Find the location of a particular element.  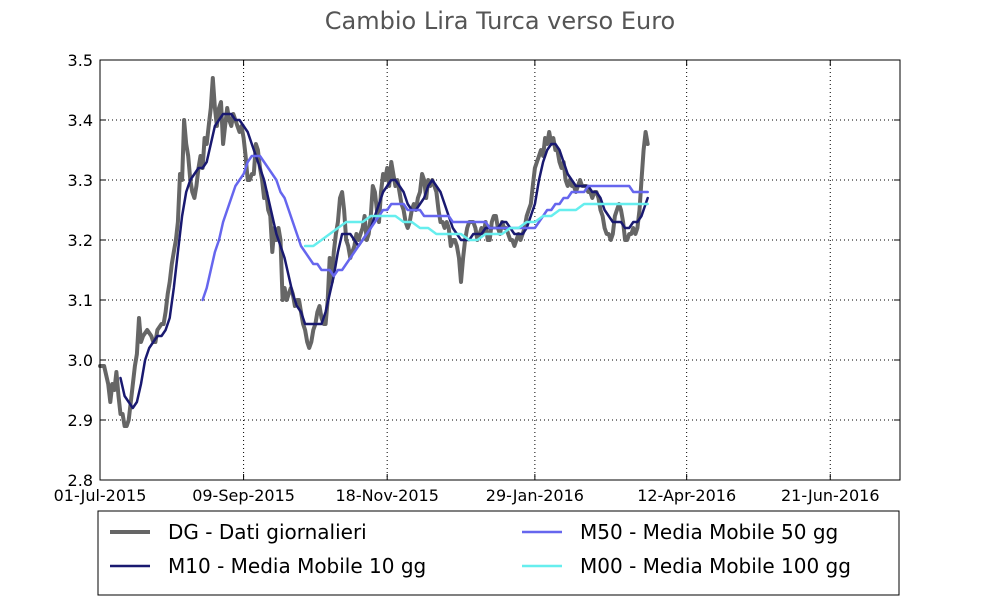

y-tick-label: 3.3 is located at coordinates (80, 180).